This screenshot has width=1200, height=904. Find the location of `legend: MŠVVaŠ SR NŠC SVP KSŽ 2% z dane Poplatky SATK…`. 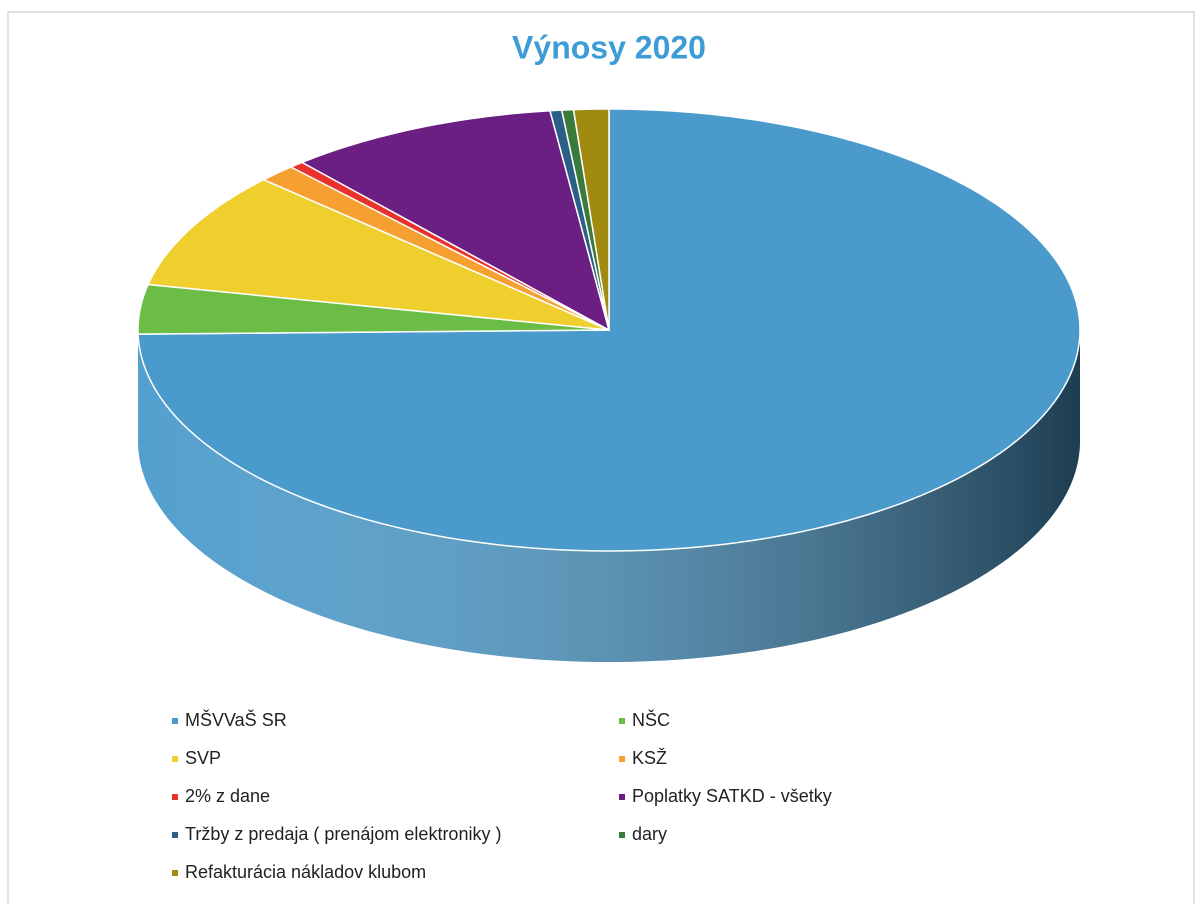

legend: MŠVVaŠ SR NŠC SVP KSŽ 2% z dane Poplatky SATK… is located at coordinates (502, 795).